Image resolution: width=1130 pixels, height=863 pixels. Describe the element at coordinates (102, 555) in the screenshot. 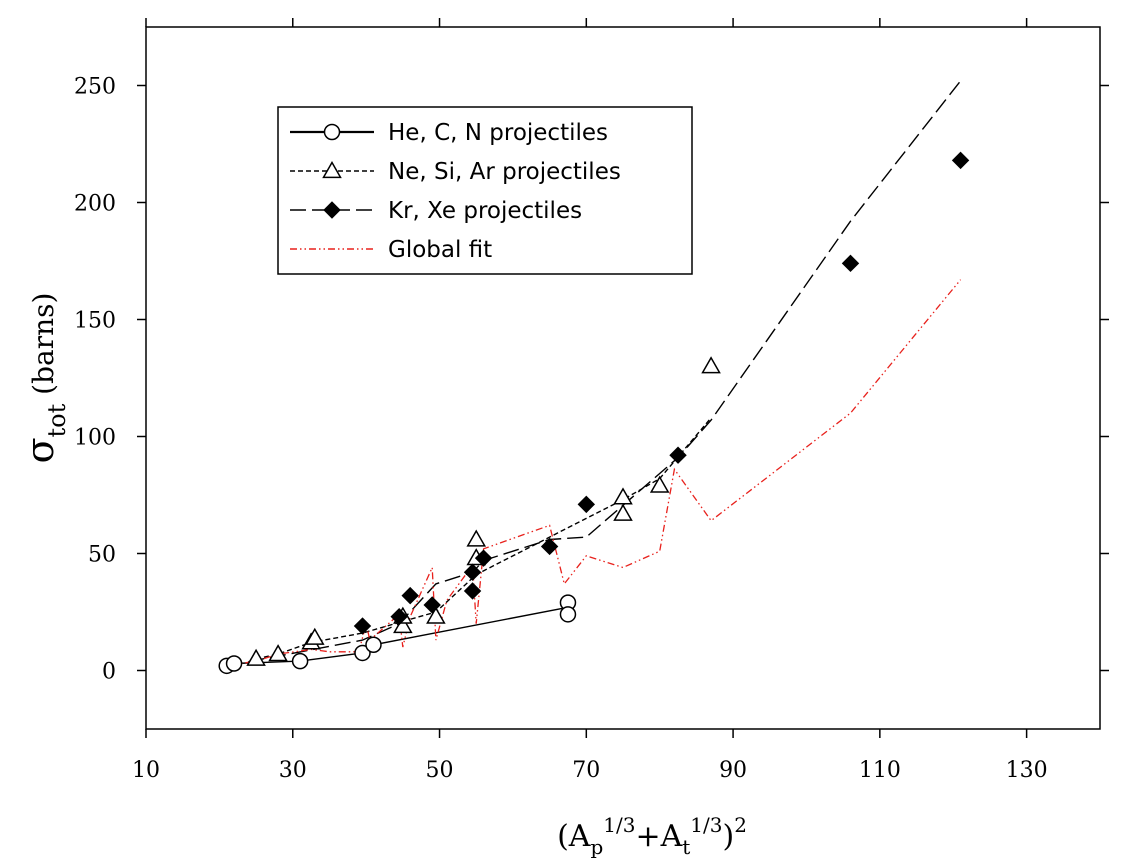

I see `y-tick-label: 50` at that location.